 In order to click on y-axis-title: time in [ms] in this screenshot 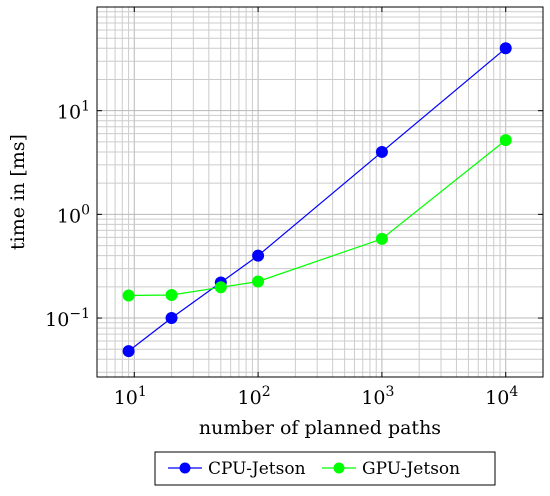, I will do `click(18, 192)`.